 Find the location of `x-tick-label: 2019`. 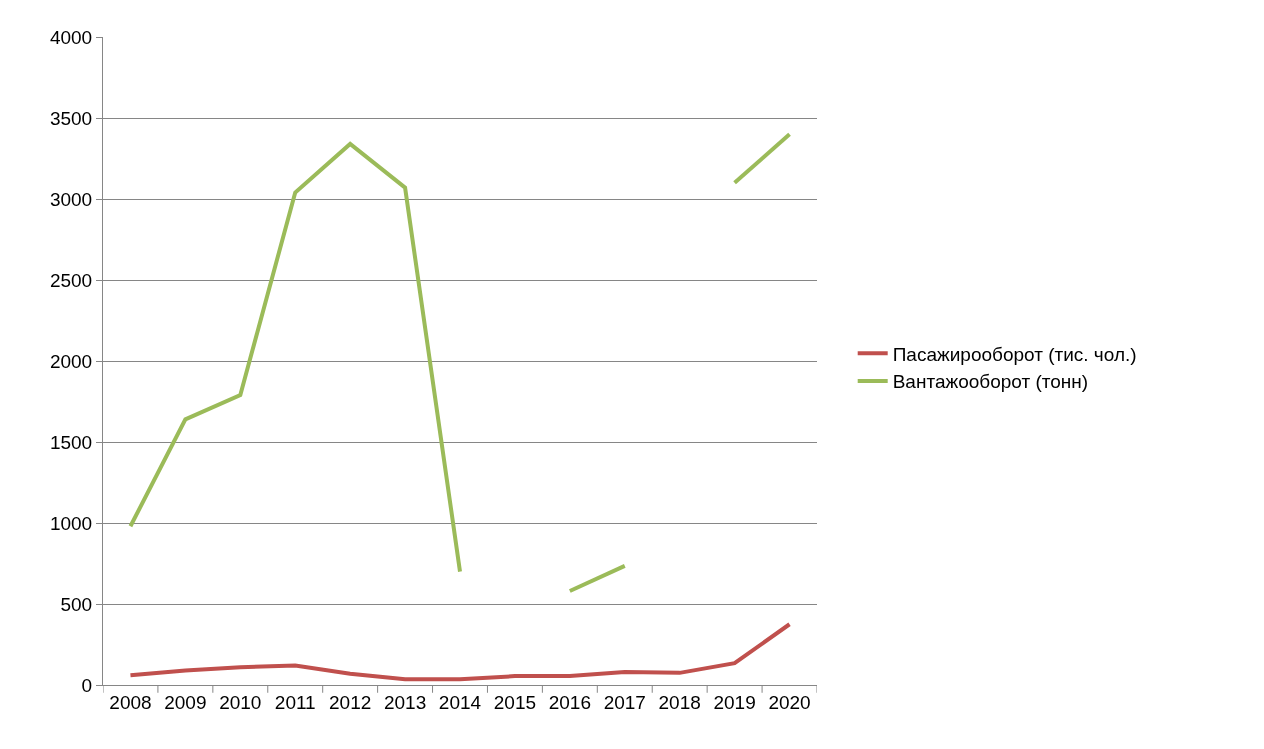

x-tick-label: 2019 is located at coordinates (734, 702).